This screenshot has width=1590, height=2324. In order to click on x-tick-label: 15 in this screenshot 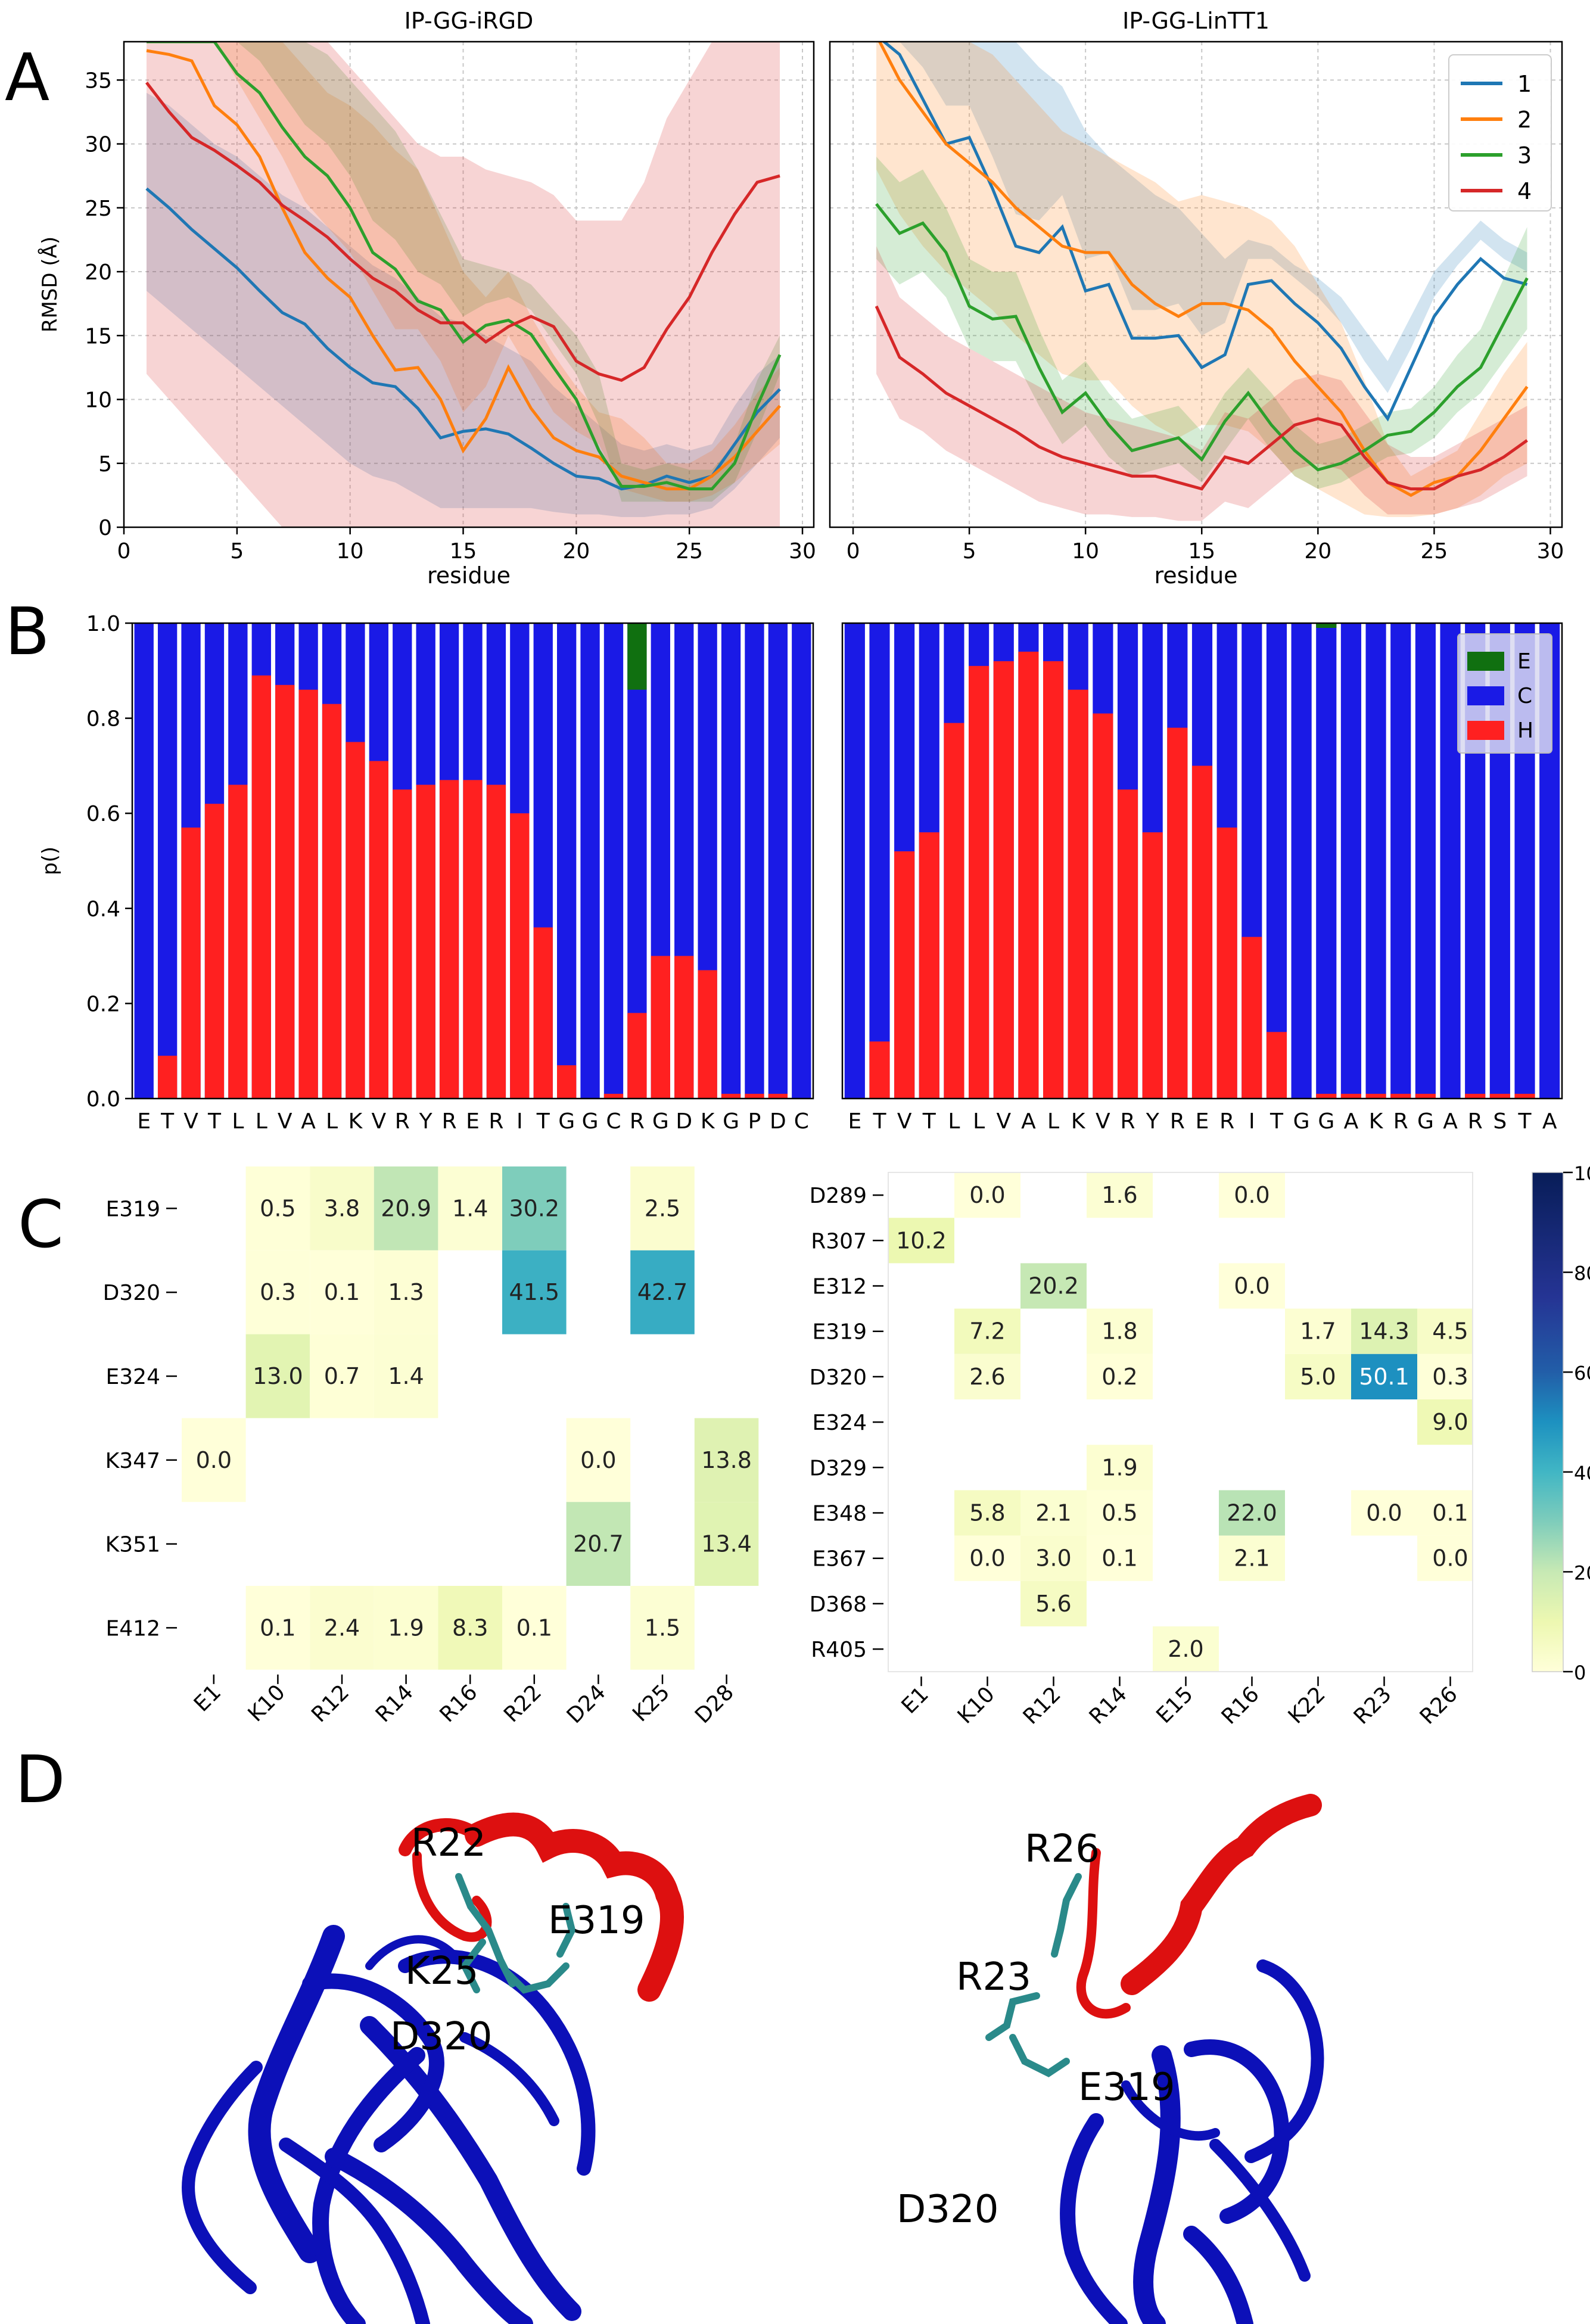, I will do `click(463, 551)`.